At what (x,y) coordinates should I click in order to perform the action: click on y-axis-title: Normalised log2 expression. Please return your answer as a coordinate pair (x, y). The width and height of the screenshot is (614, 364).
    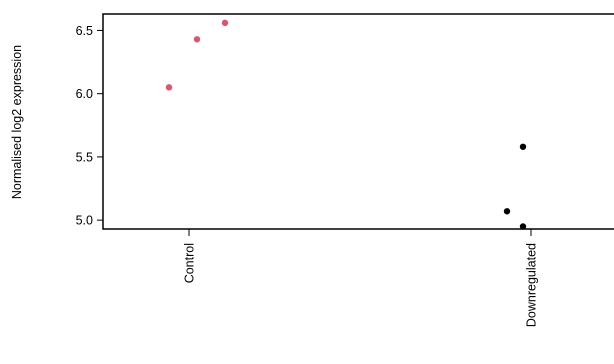
    Looking at the image, I should click on (17, 122).